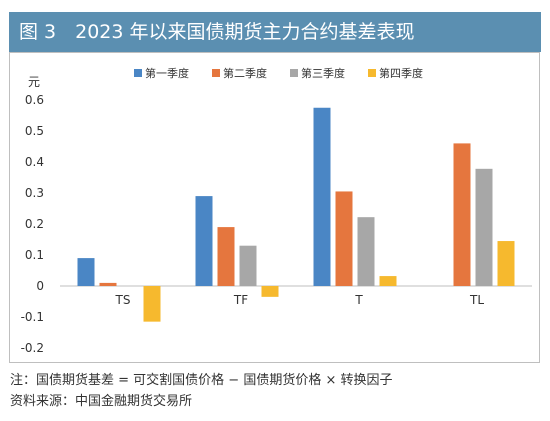 The image size is (550, 421). Describe the element at coordinates (344, 238) in the screenshot. I see `bar-t-q2` at that location.